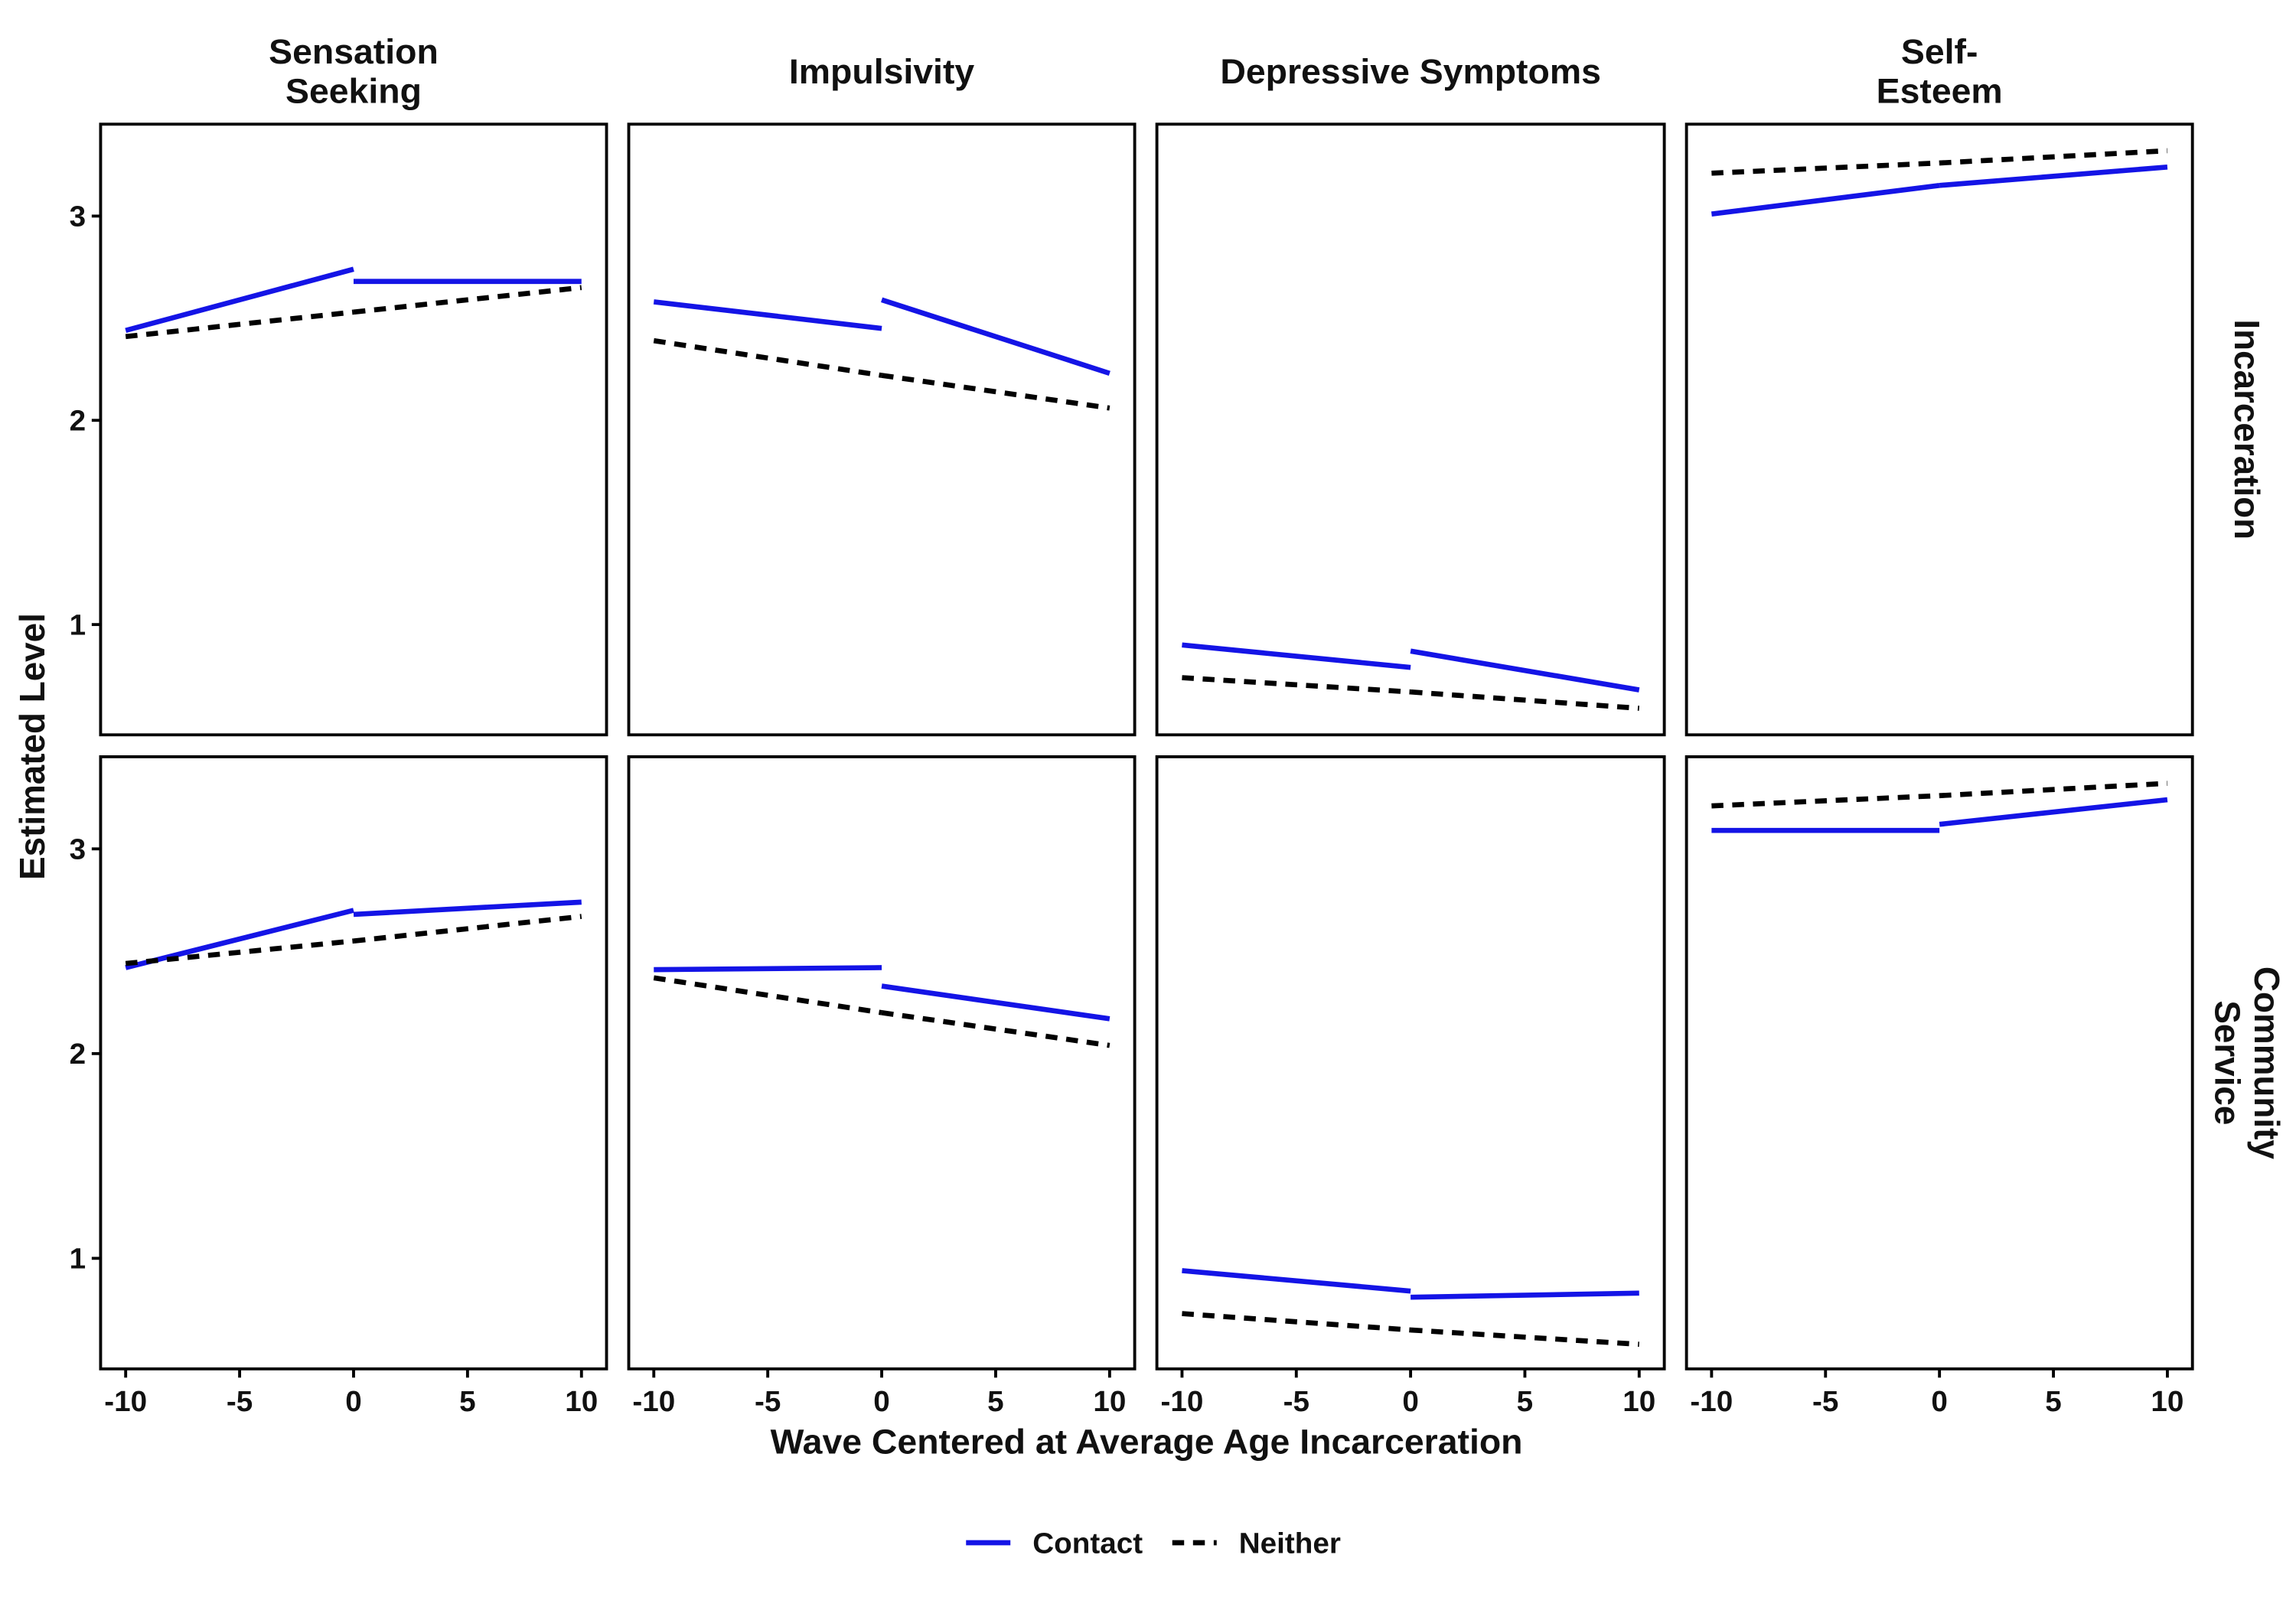  What do you see at coordinates (1290, 1543) in the screenshot?
I see `legend-label: Neither` at bounding box center [1290, 1543].